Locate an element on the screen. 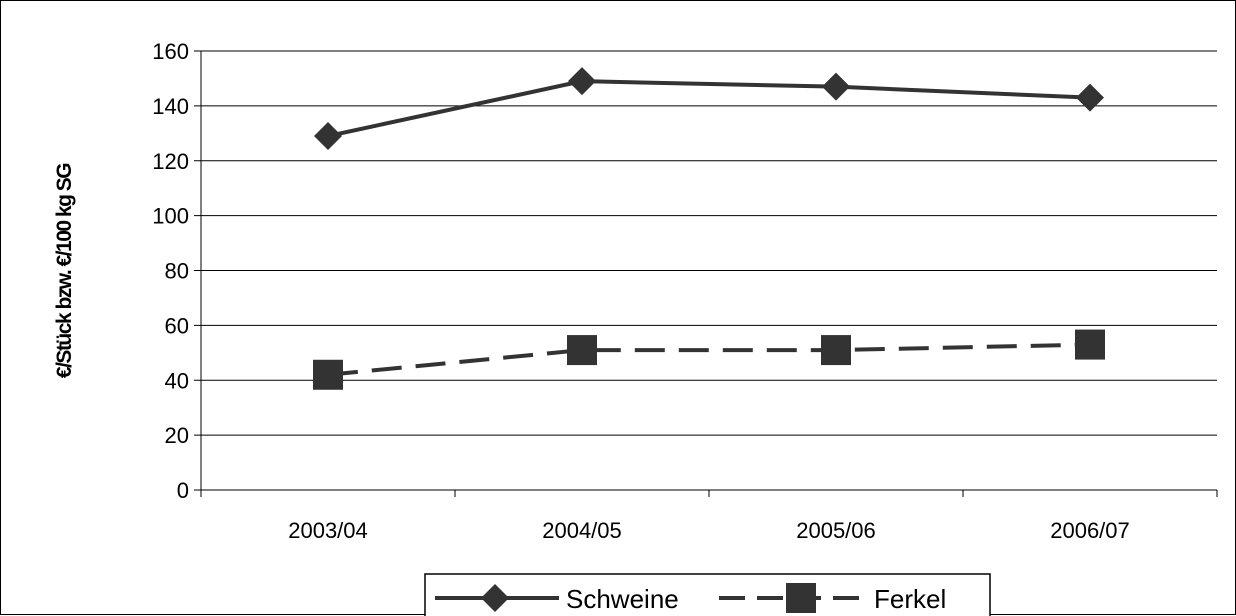 The width and height of the screenshot is (1236, 616). x-tick-label: 2003/04 is located at coordinates (328, 530).